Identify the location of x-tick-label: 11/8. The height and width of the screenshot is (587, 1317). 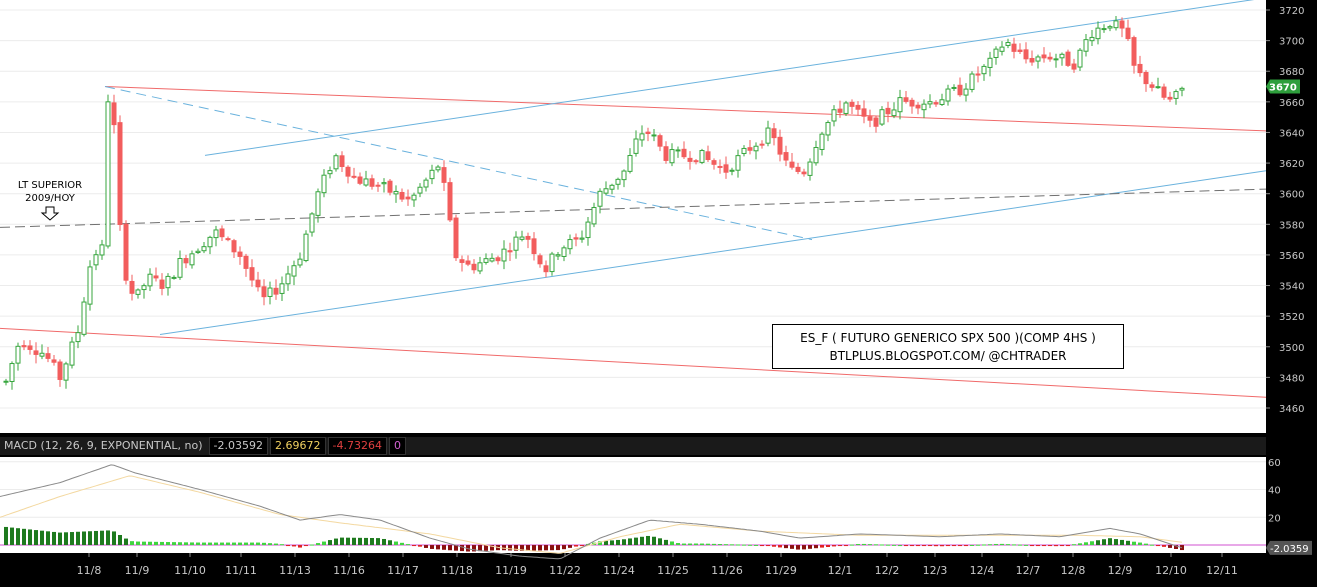
(89, 570).